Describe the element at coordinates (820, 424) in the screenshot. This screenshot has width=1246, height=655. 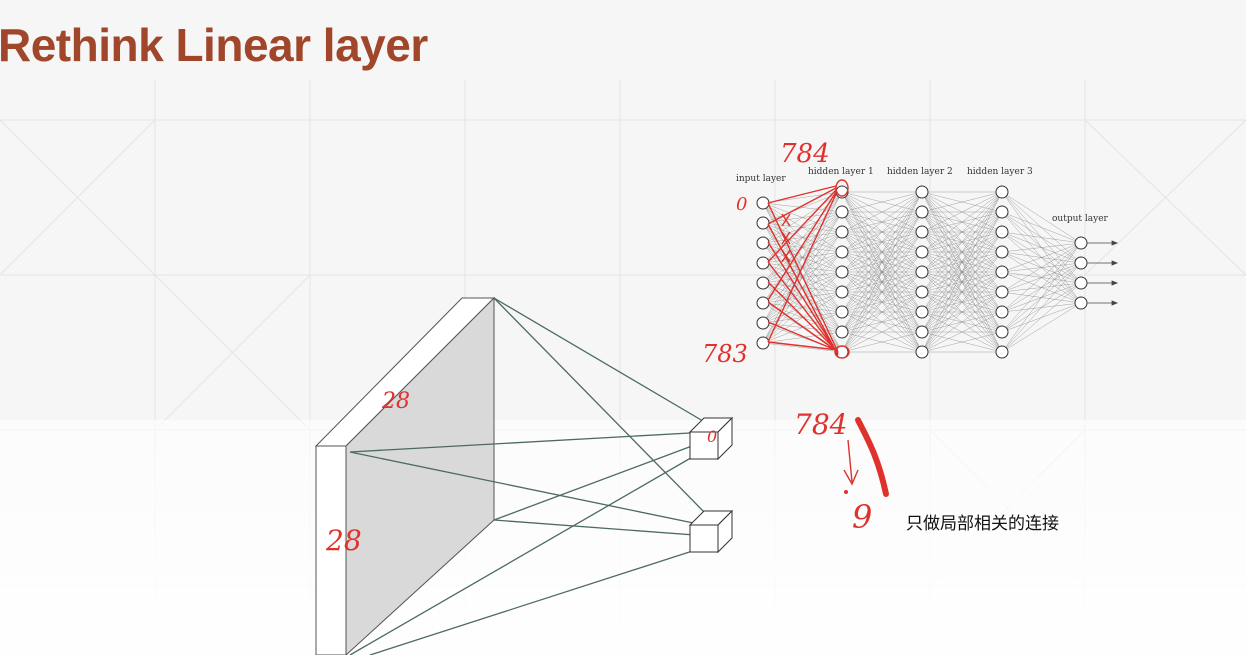
I see `ink-label-784-right: 784` at that location.